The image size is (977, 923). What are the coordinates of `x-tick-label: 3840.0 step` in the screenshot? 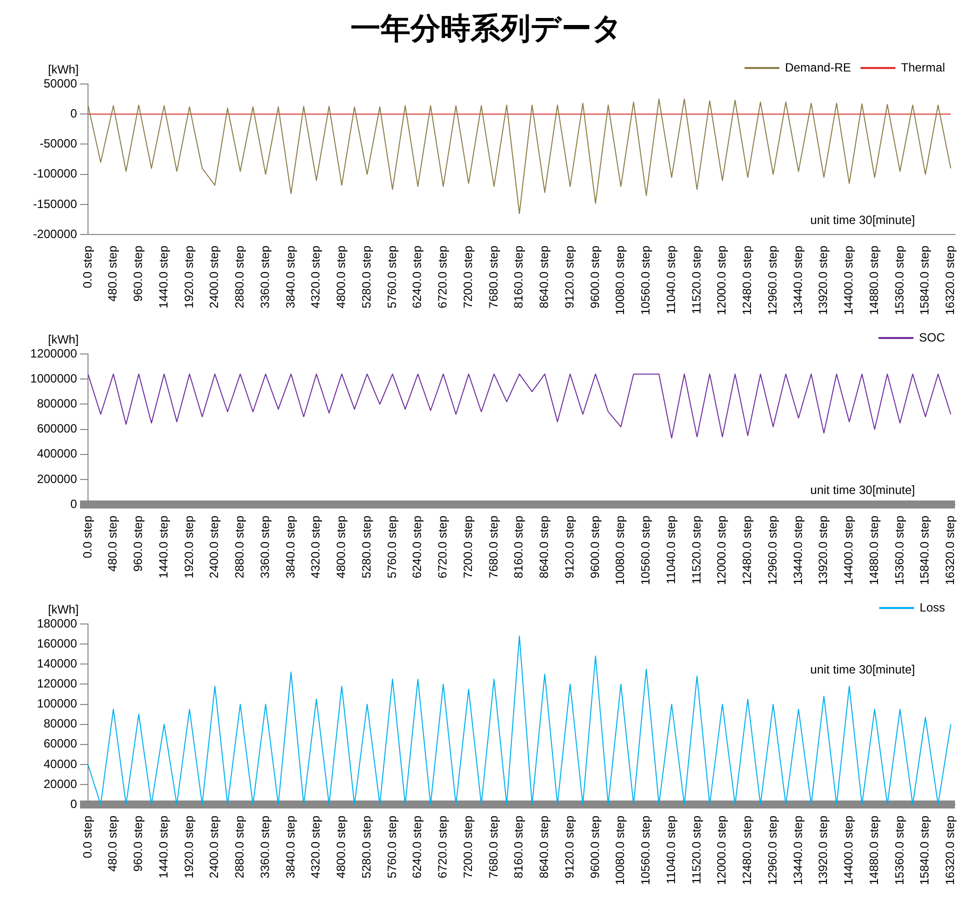 It's located at (290, 846).